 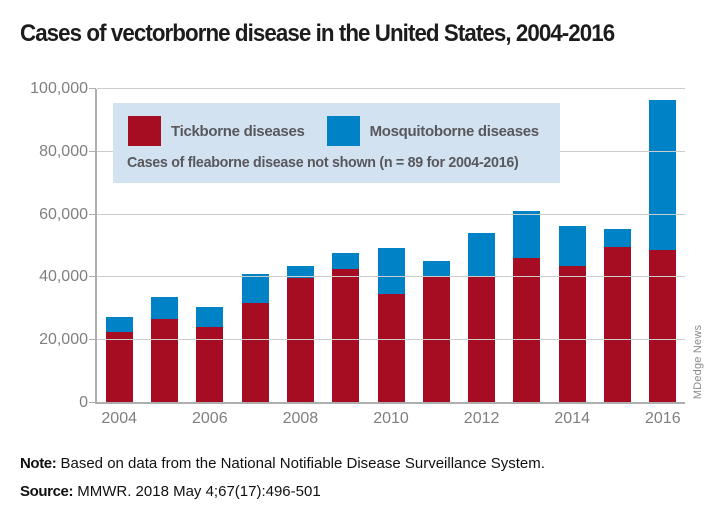 What do you see at coordinates (144, 131) in the screenshot?
I see `legend-swatch-tickborne` at bounding box center [144, 131].